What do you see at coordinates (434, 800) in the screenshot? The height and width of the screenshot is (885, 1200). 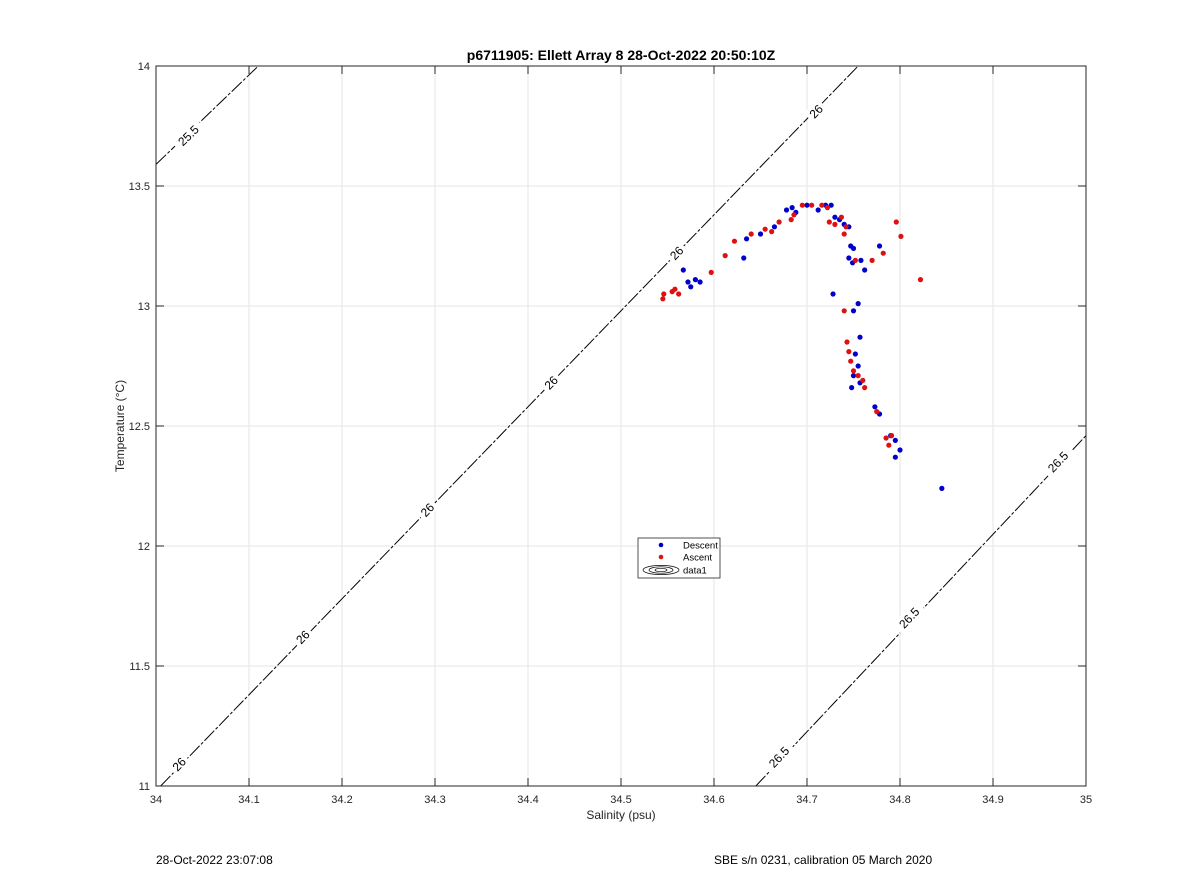 I see `x-tick-label: 34.3` at bounding box center [434, 800].